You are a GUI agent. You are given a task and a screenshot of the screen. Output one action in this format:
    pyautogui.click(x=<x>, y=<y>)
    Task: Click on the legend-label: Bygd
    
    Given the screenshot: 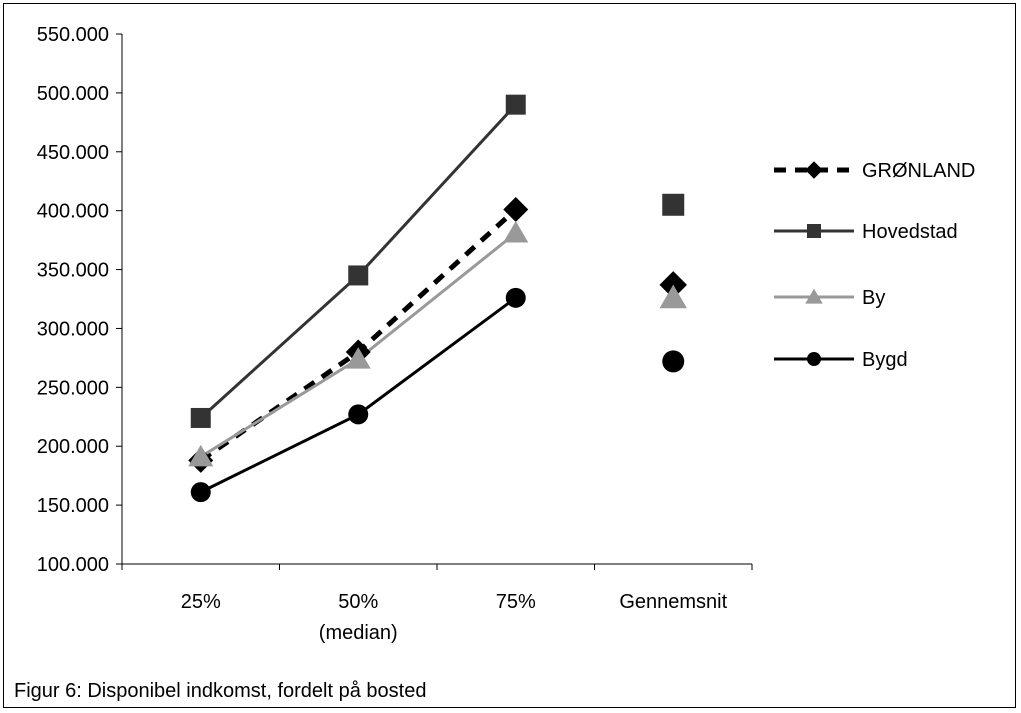 What is the action you would take?
    pyautogui.click(x=885, y=360)
    